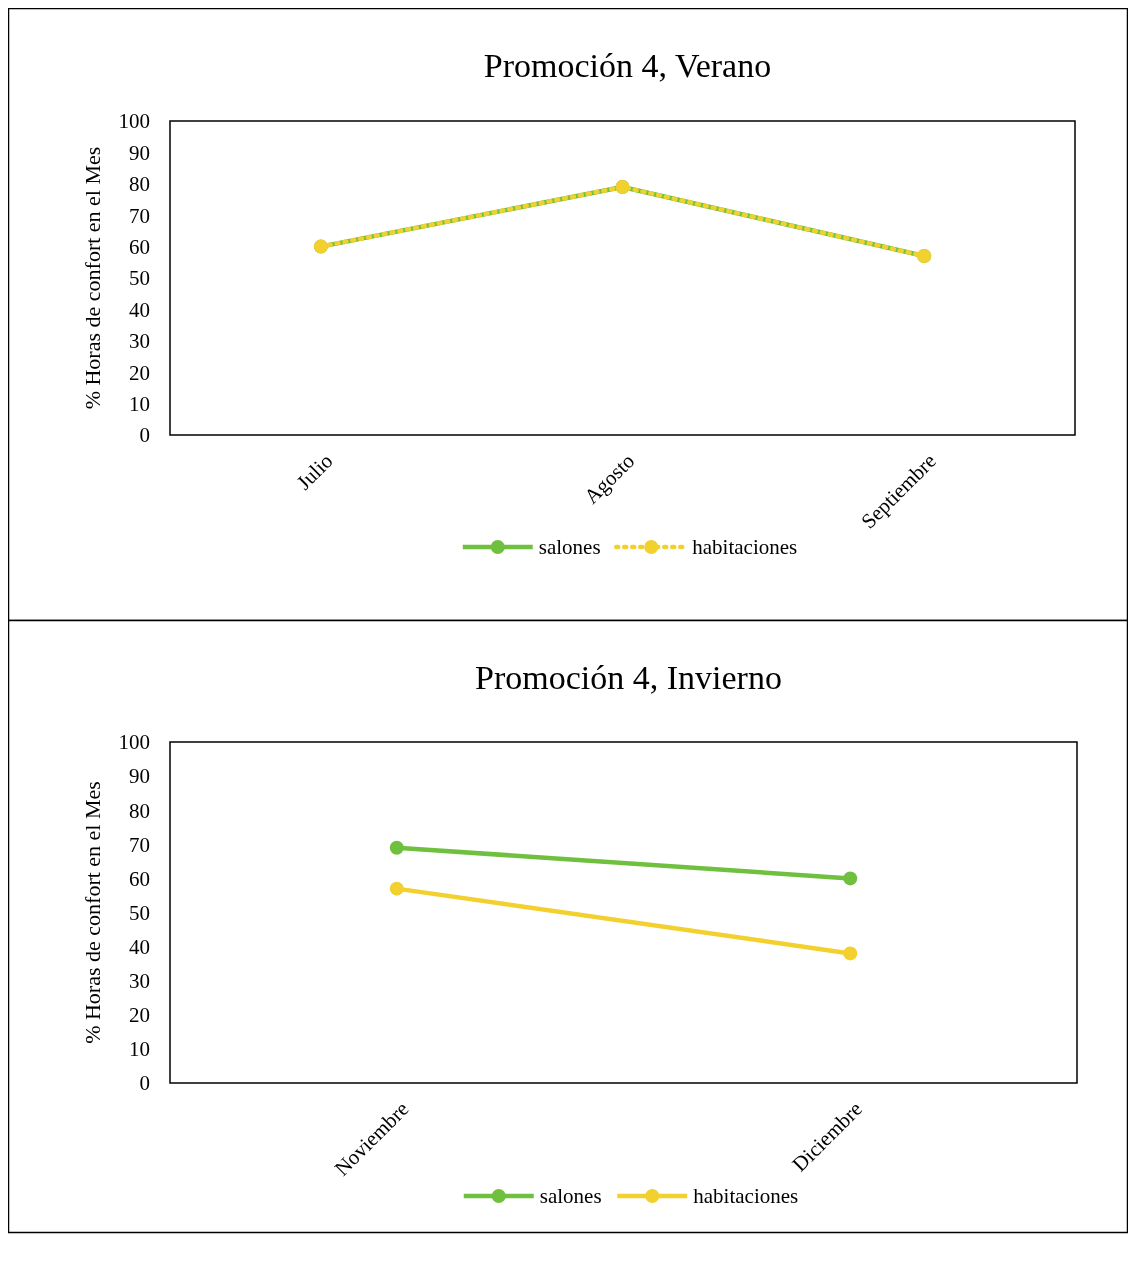 The image size is (1128, 1277). Describe the element at coordinates (628, 677) in the screenshot. I see `chart-title: Promoción 4, Invierno` at that location.